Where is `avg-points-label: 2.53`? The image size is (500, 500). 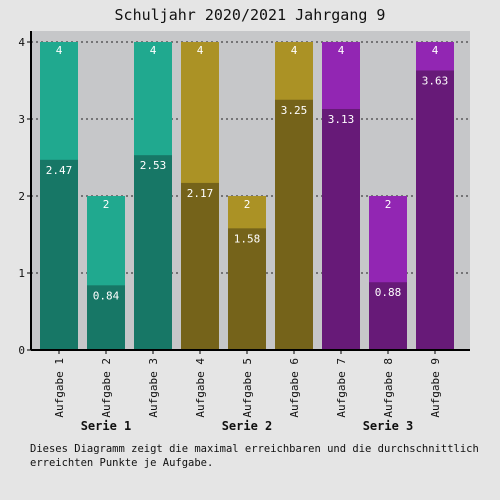
avg-points-label: 2.53 is located at coordinates (153, 165).